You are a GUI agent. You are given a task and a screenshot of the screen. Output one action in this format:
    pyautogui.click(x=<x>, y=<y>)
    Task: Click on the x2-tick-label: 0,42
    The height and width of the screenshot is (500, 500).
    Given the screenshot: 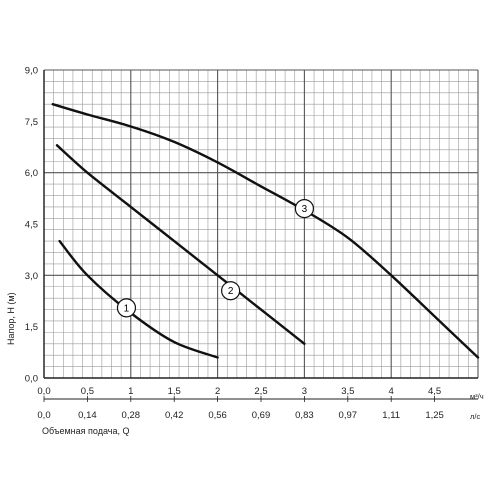 What is the action you would take?
    pyautogui.click(x=174, y=415)
    